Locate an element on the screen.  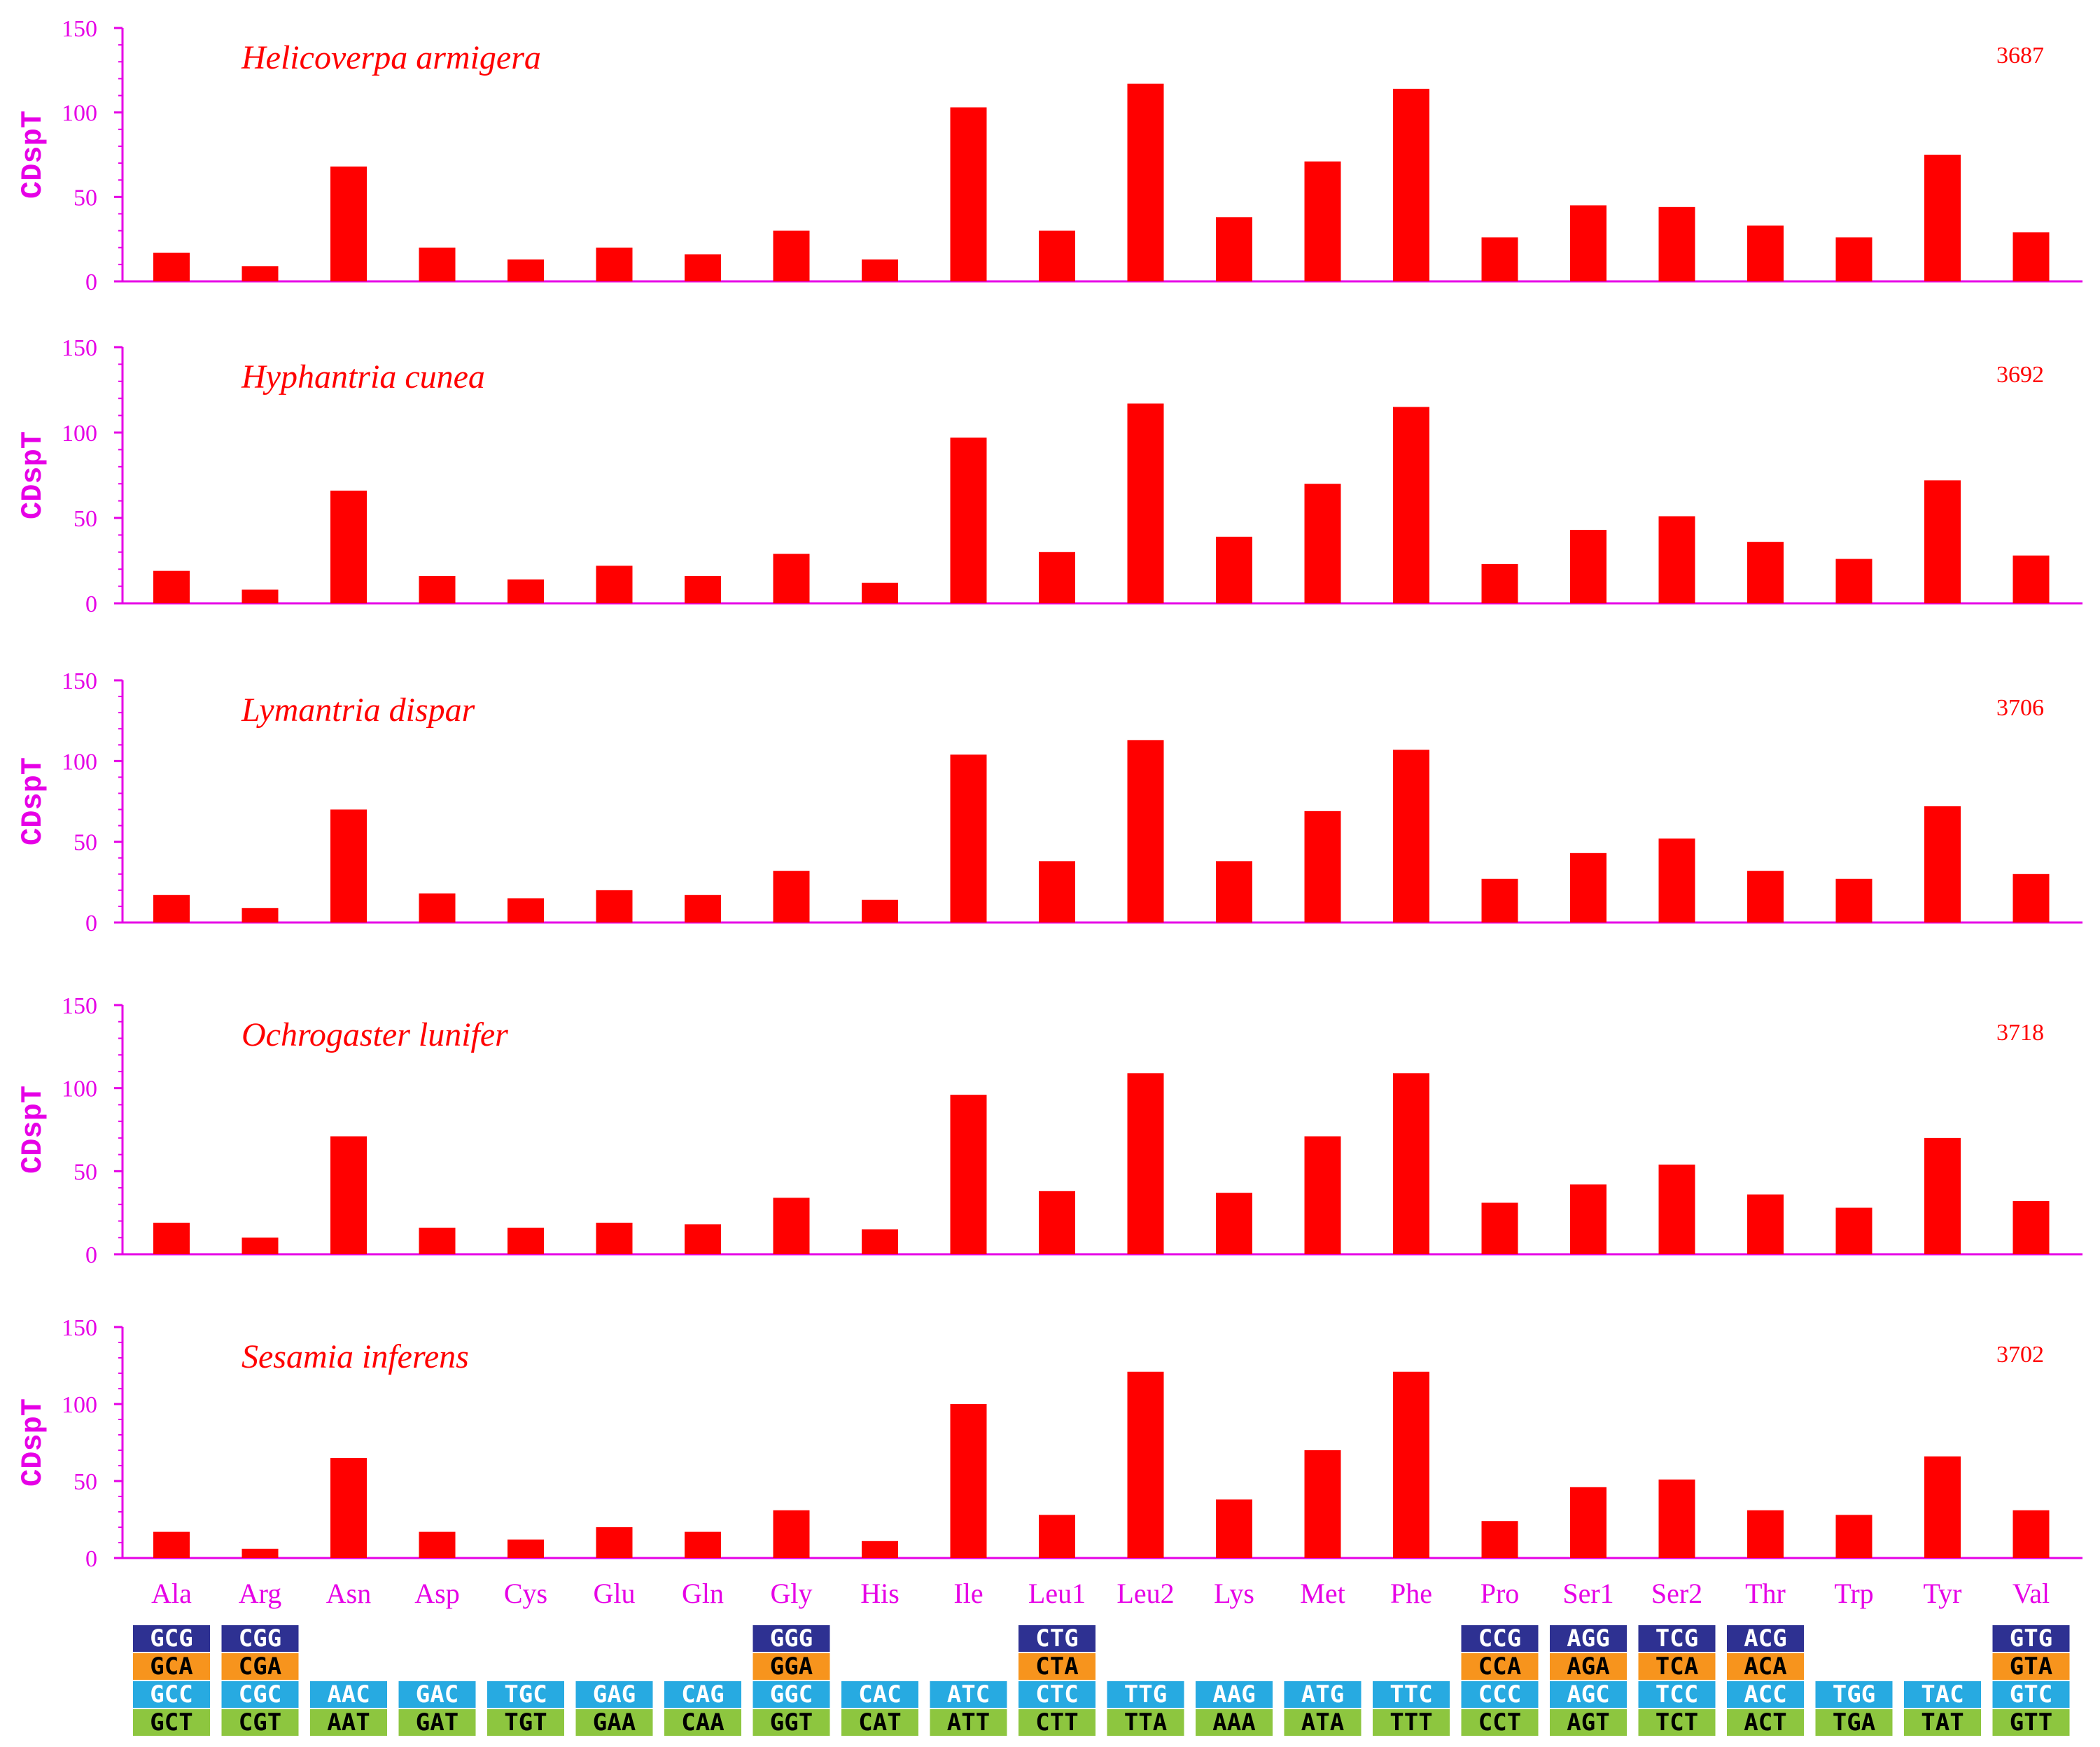
chart-panel: 0 50 100 150 CDspT Sesamia inferens 3702 is located at coordinates (1049, 1443).